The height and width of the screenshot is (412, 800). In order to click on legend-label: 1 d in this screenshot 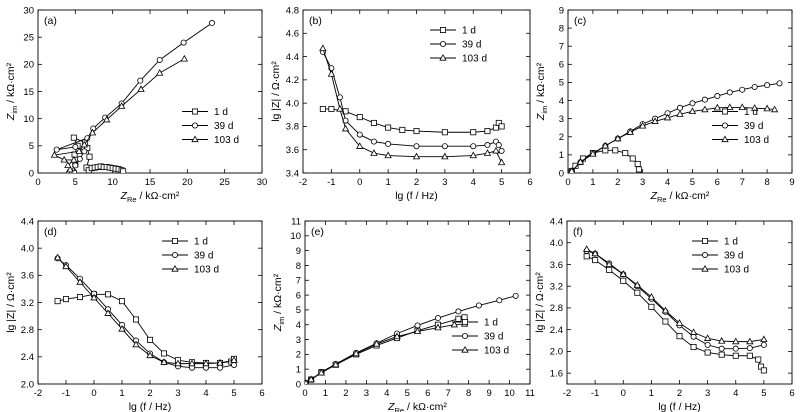, I will do `click(491, 323)`.